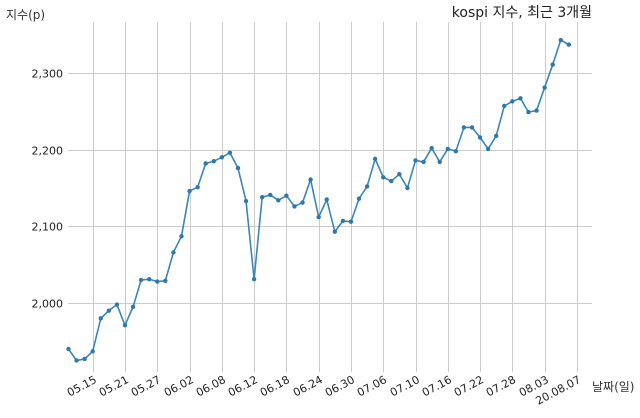 This screenshot has height=418, width=640. Describe the element at coordinates (501, 386) in the screenshot. I see `x-tick-label: 07.28` at that location.